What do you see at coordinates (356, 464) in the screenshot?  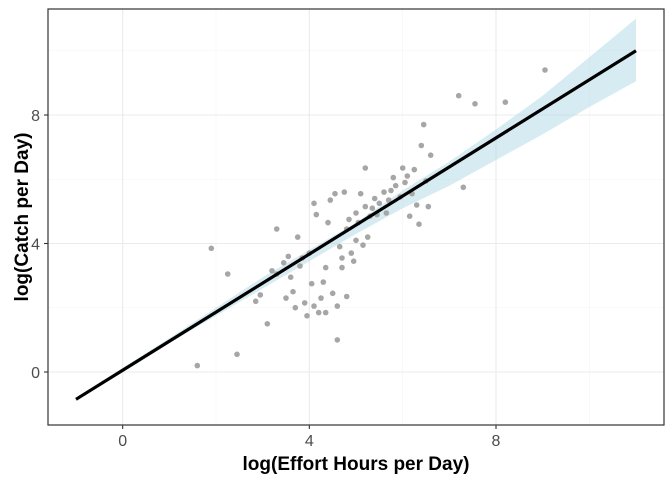 I see `x-axis-title: log(Effort Hours per Day)` at bounding box center [356, 464].